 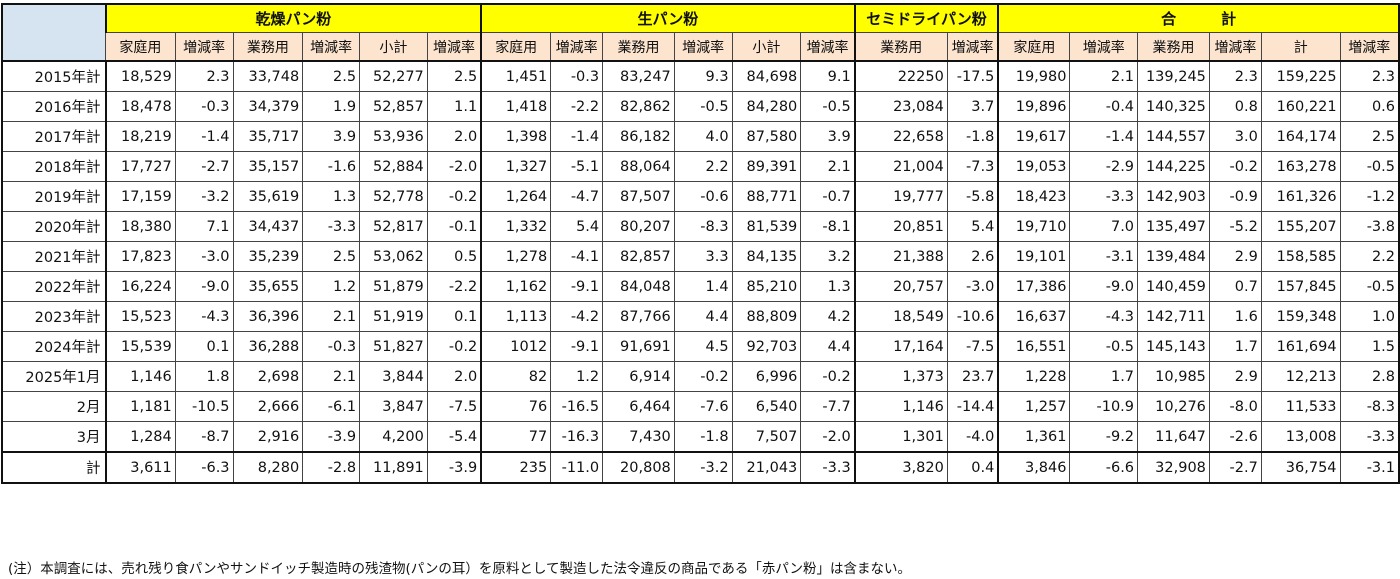 I want to click on table-cell: -11.0, so click(x=577, y=467).